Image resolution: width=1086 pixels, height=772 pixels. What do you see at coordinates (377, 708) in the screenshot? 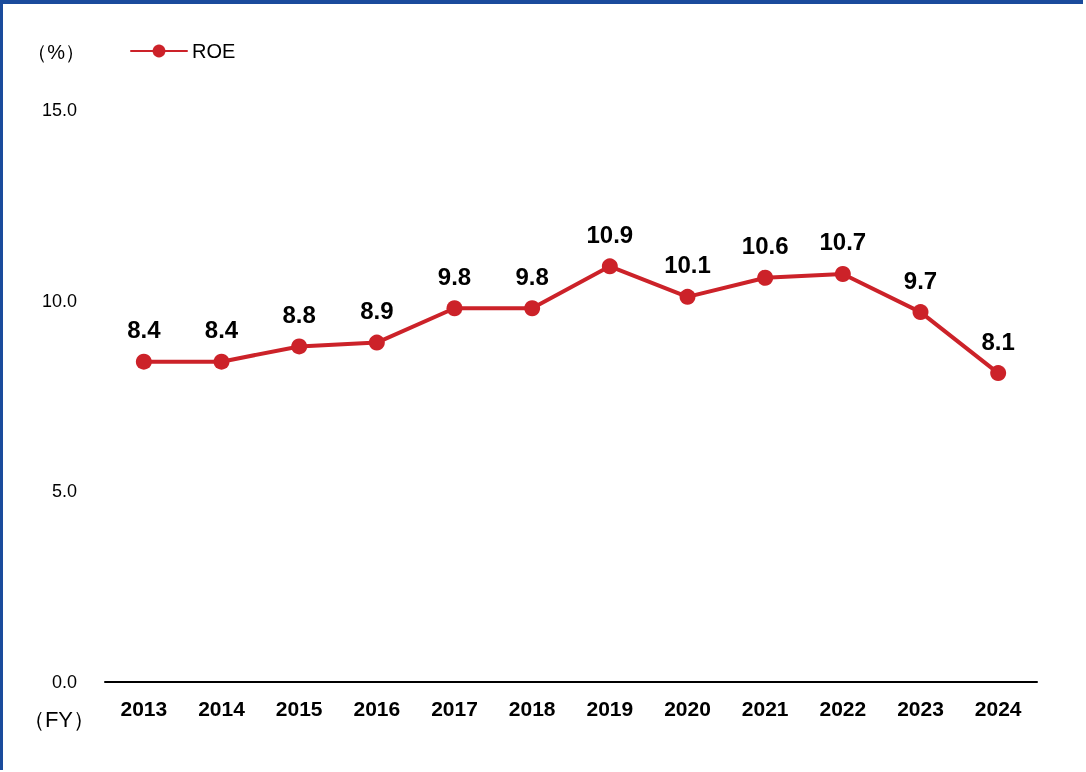
I see `x-tick-label: 2016` at bounding box center [377, 708].